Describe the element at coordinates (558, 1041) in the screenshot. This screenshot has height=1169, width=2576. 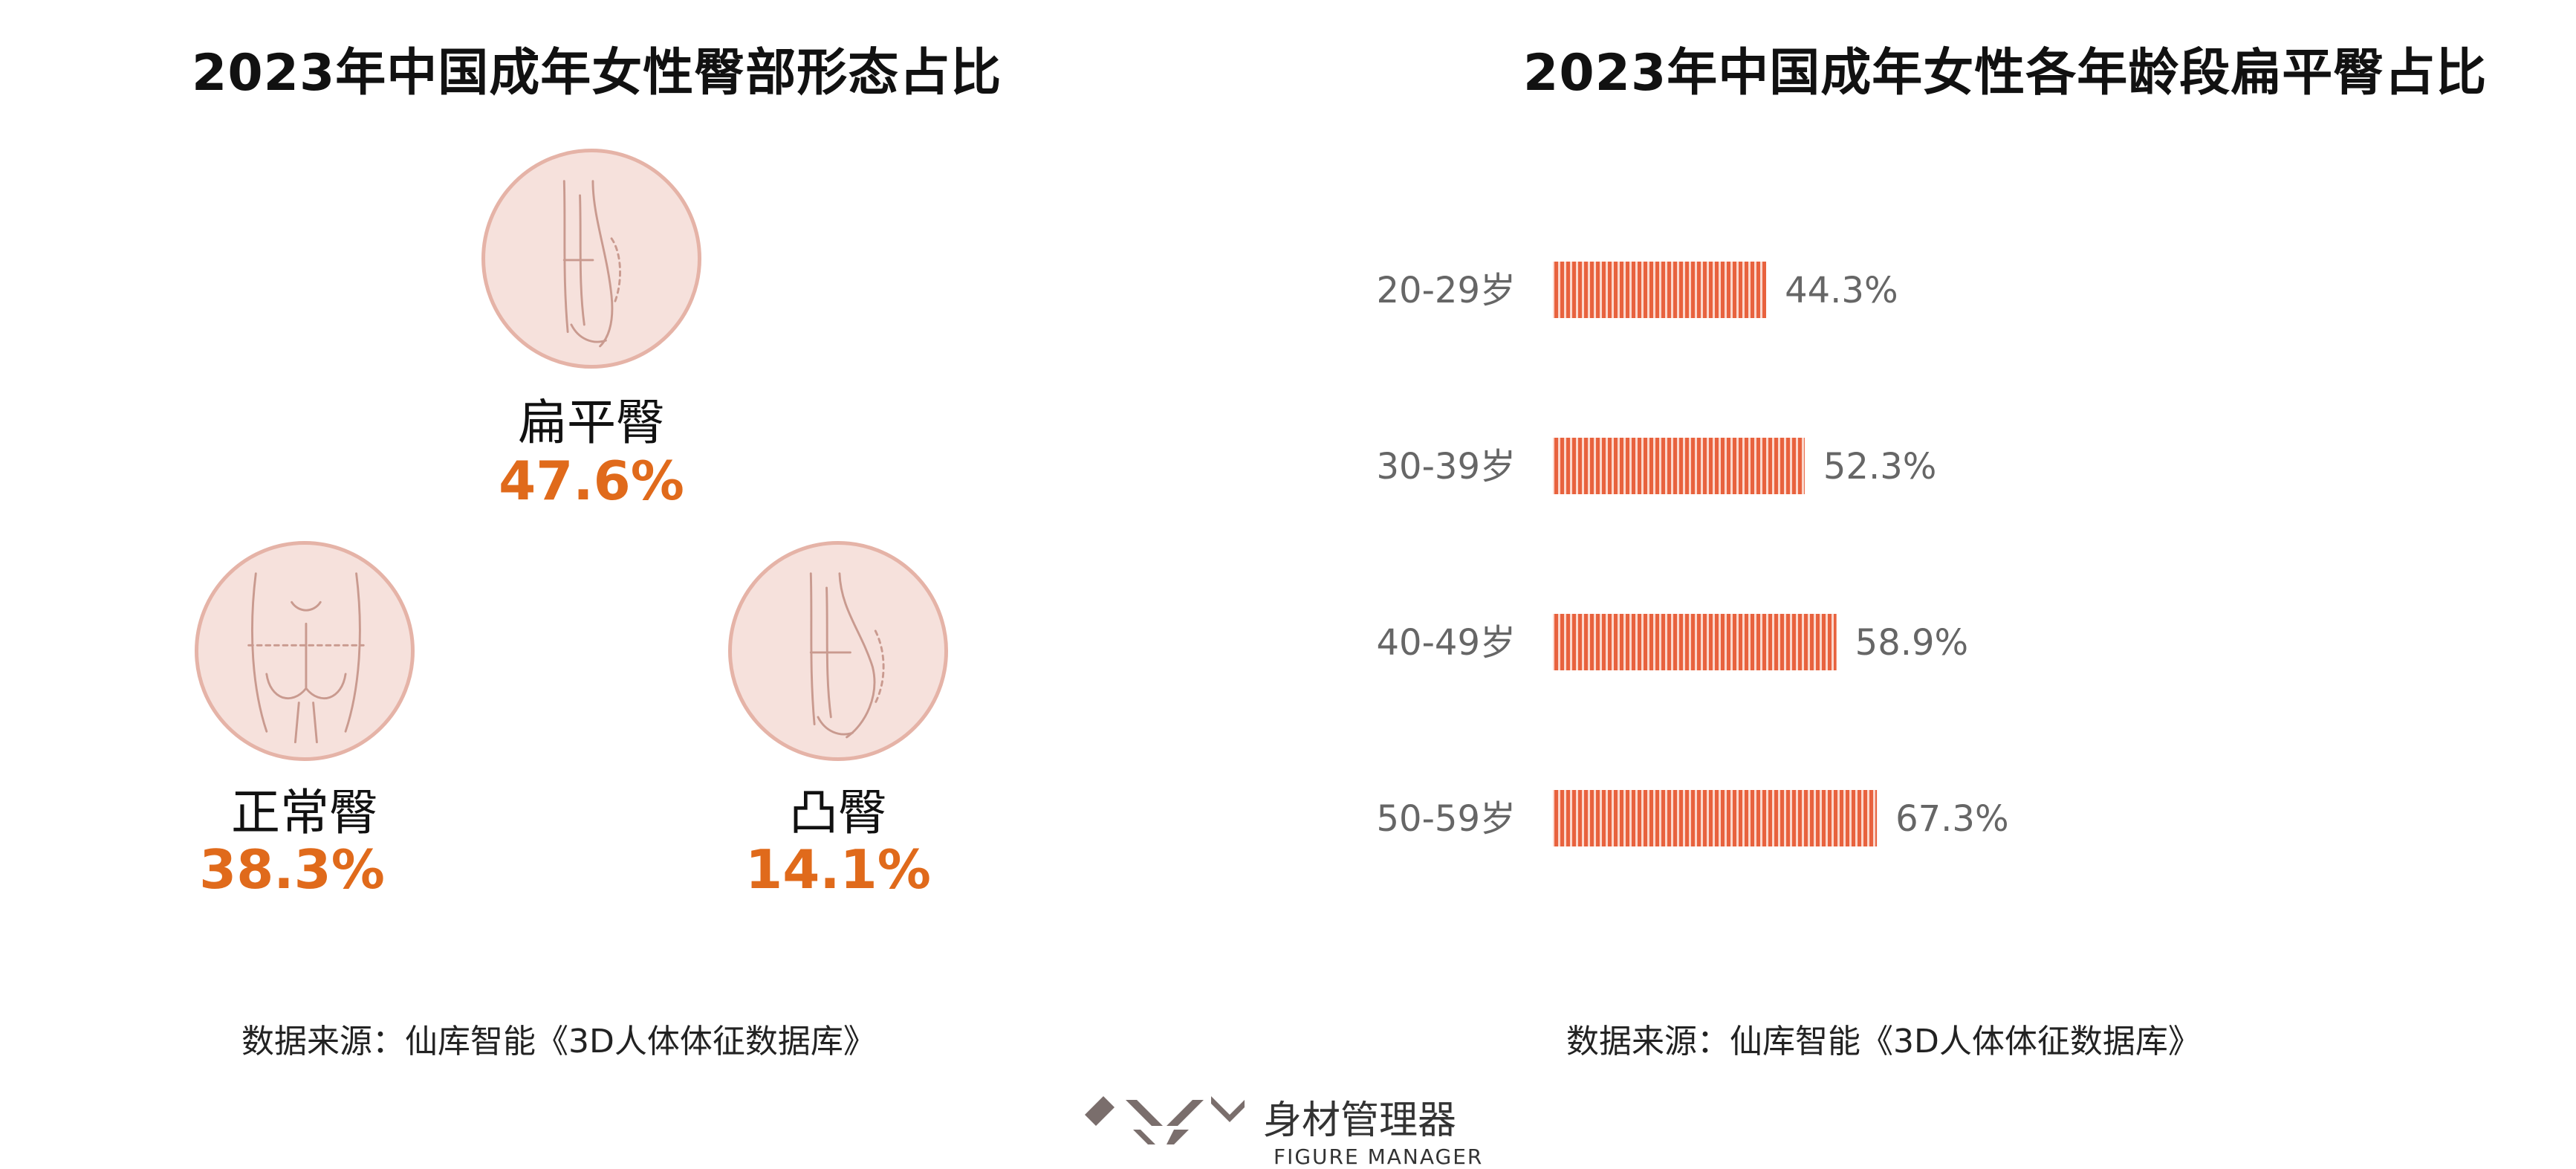
I see `left-data-source: 数据来源：仙库智能《3D人体体征数据库》` at that location.